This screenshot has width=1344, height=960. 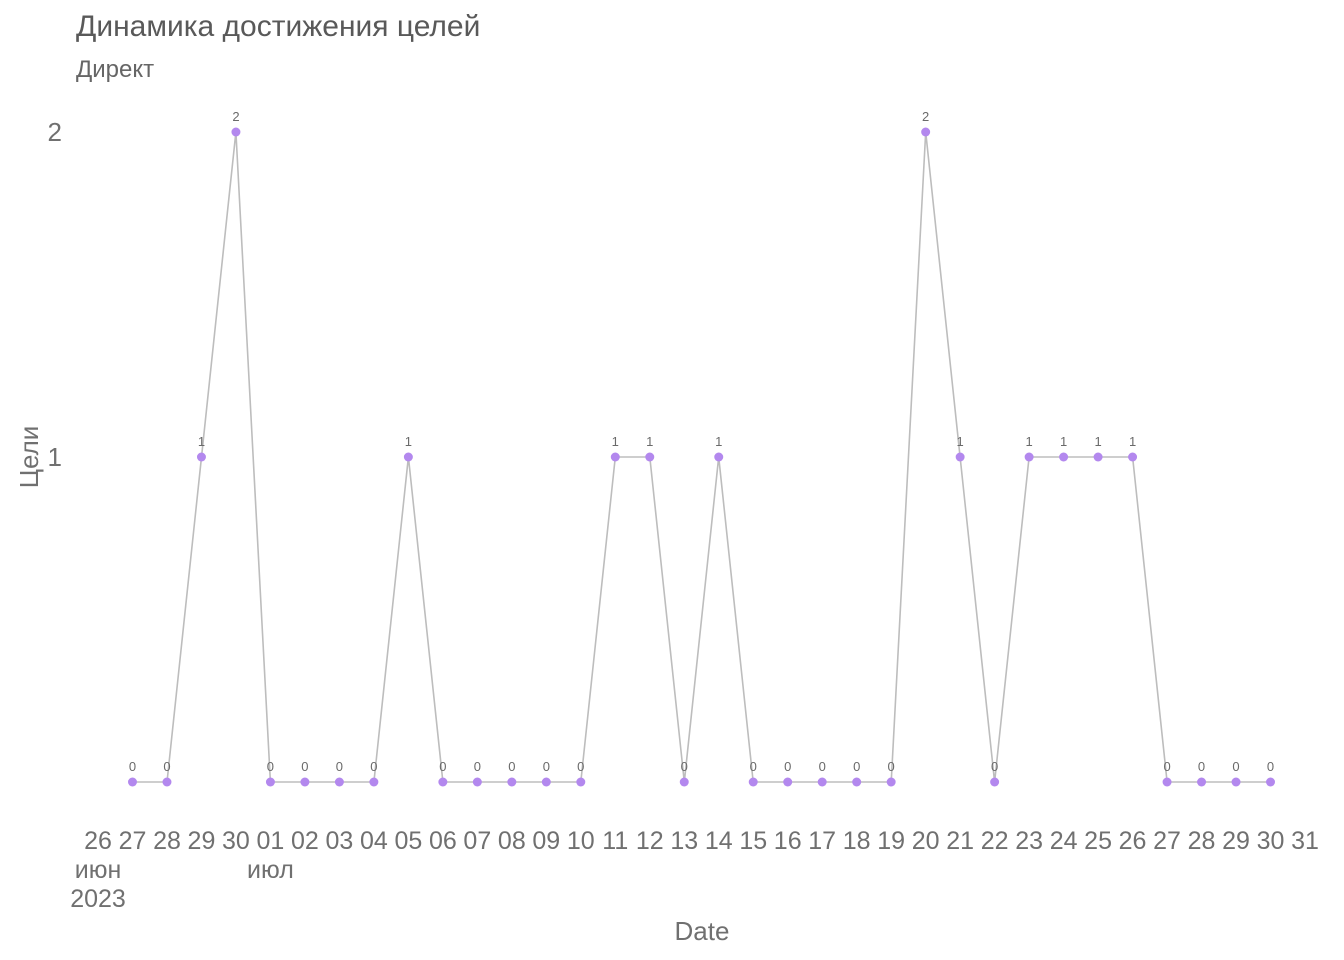 I want to click on x-tick-label: 09, so click(x=546, y=841).